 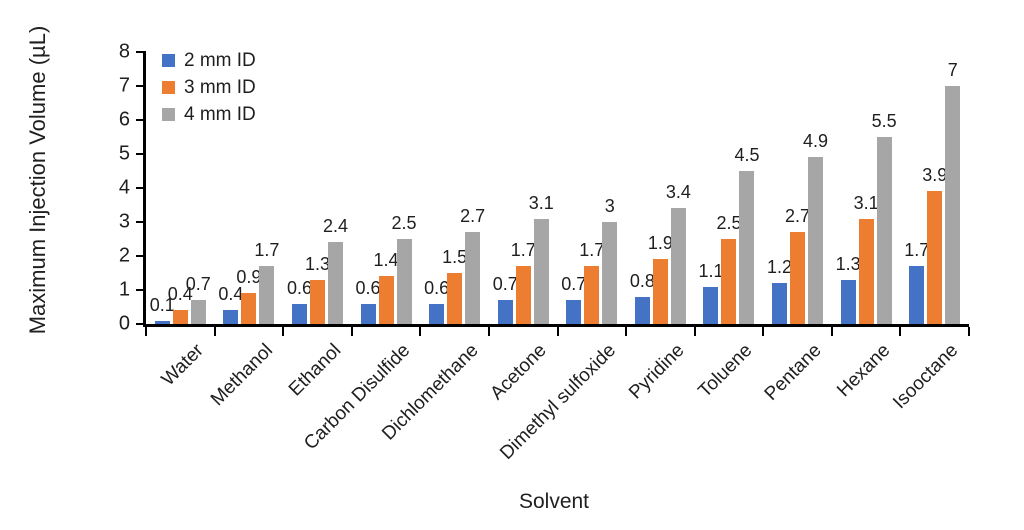 I want to click on bar-value-label: 2.4, so click(x=335, y=226).